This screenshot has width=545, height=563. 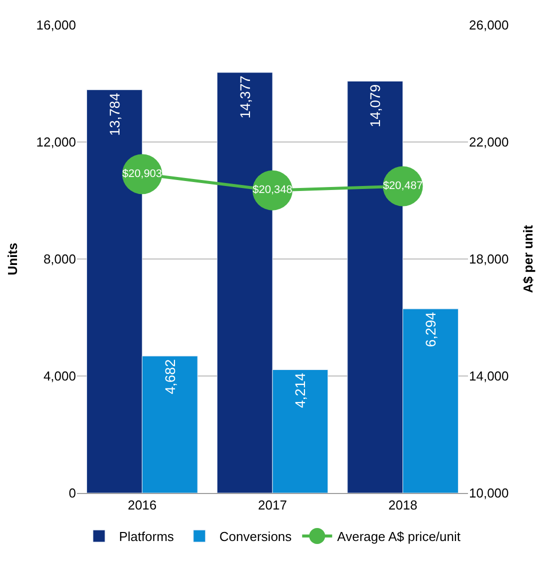 I want to click on y-tick-label: 0, so click(x=72, y=493).